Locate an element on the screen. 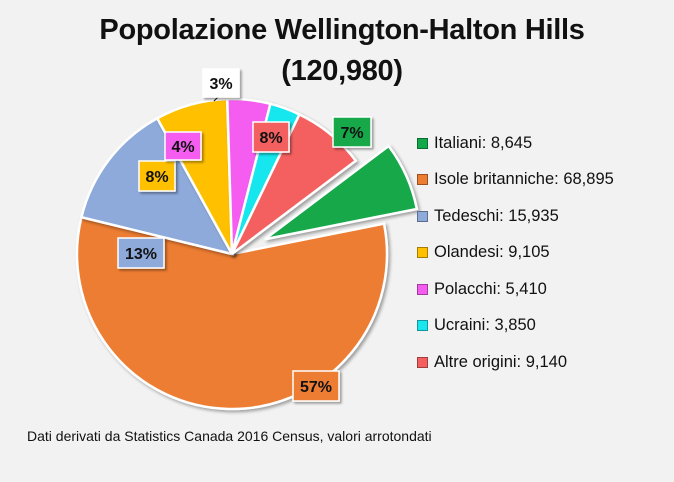 This screenshot has width=674, height=482. data-label-text: 13% is located at coordinates (141, 254).